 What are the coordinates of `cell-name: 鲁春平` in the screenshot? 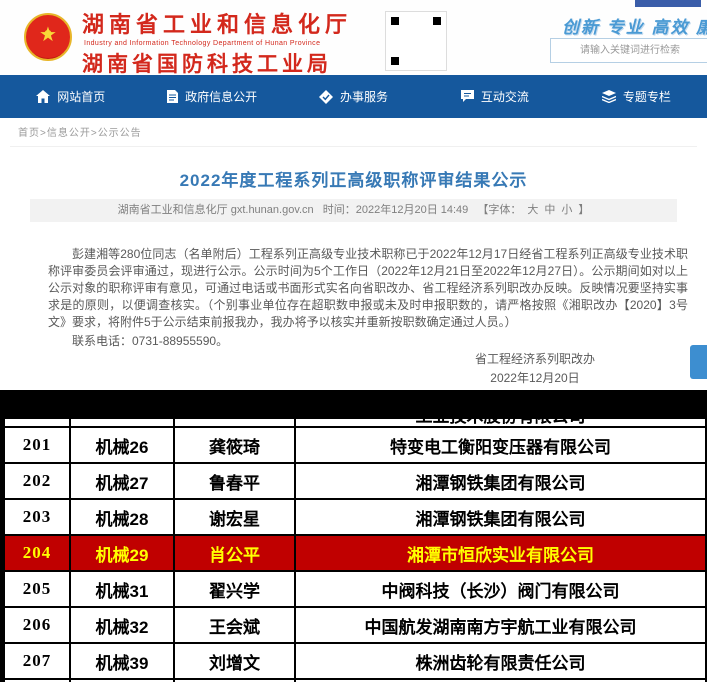 It's located at (235, 481).